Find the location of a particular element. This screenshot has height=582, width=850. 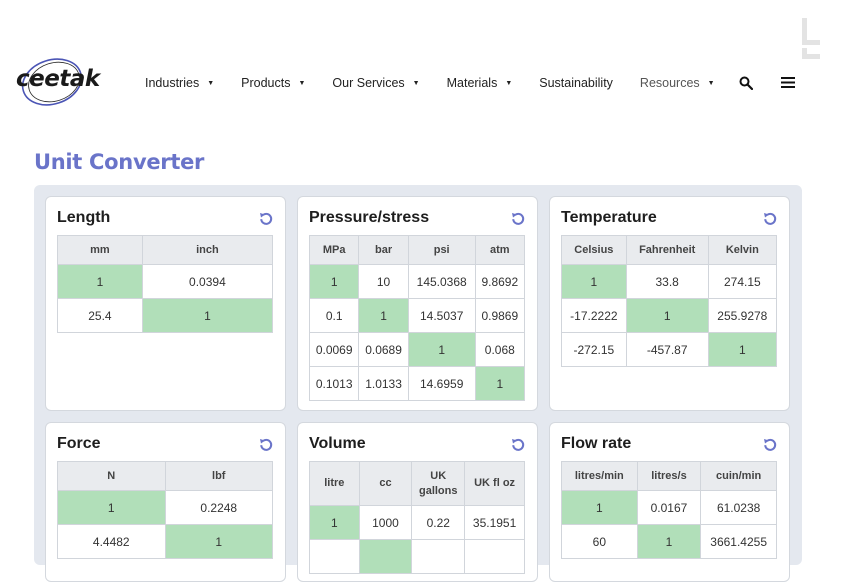

value-cell: 274.15 is located at coordinates (742, 281).